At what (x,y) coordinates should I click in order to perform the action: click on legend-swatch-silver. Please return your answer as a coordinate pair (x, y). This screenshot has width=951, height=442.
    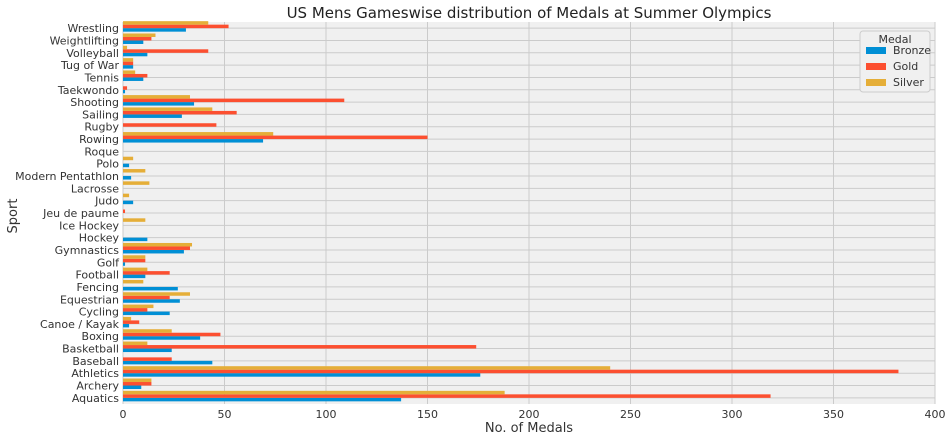
    Looking at the image, I should click on (876, 82).